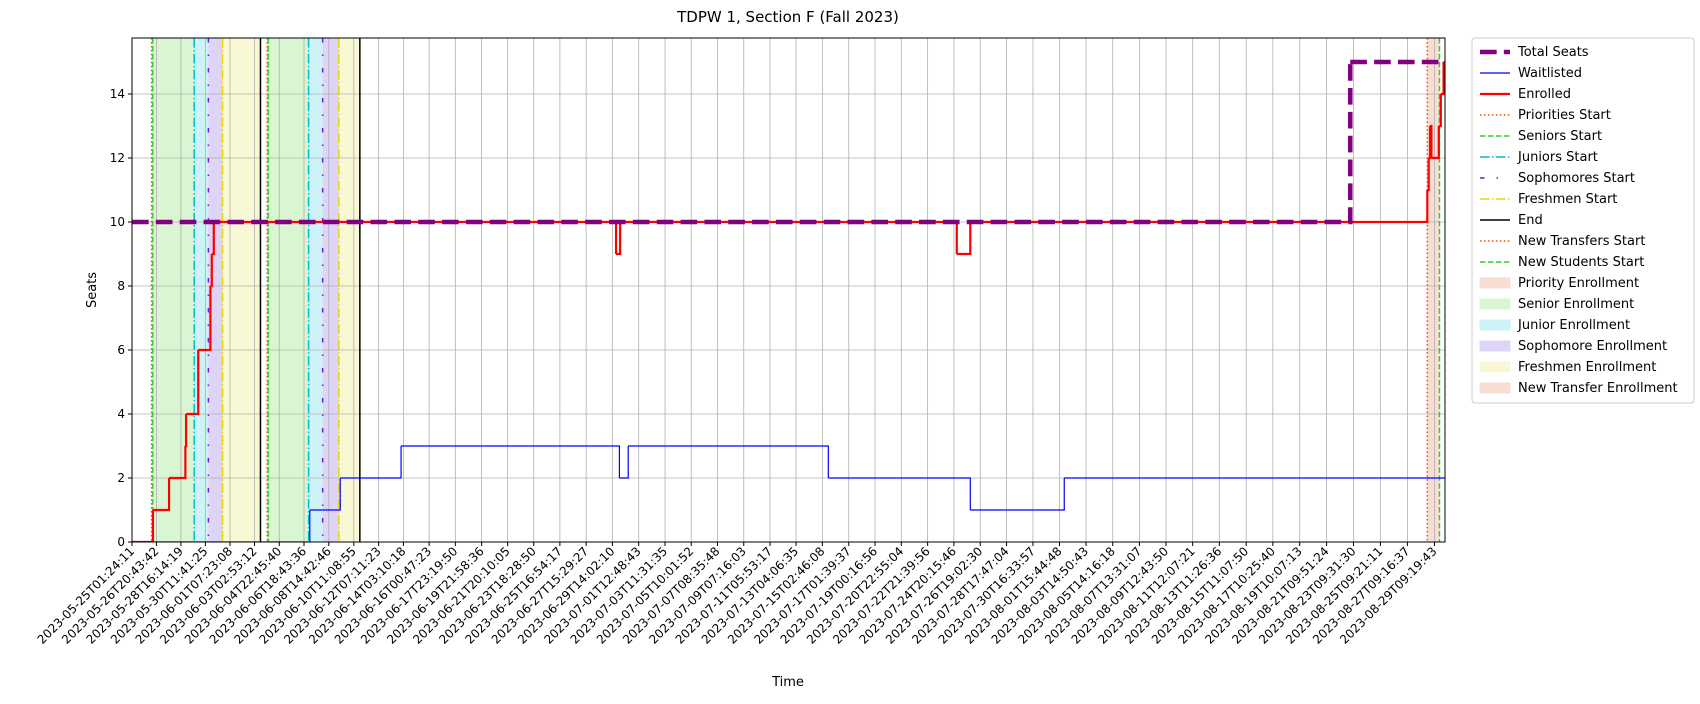  Describe the element at coordinates (1587, 367) in the screenshot. I see `legend-label: Freshmen Enrollment` at that location.